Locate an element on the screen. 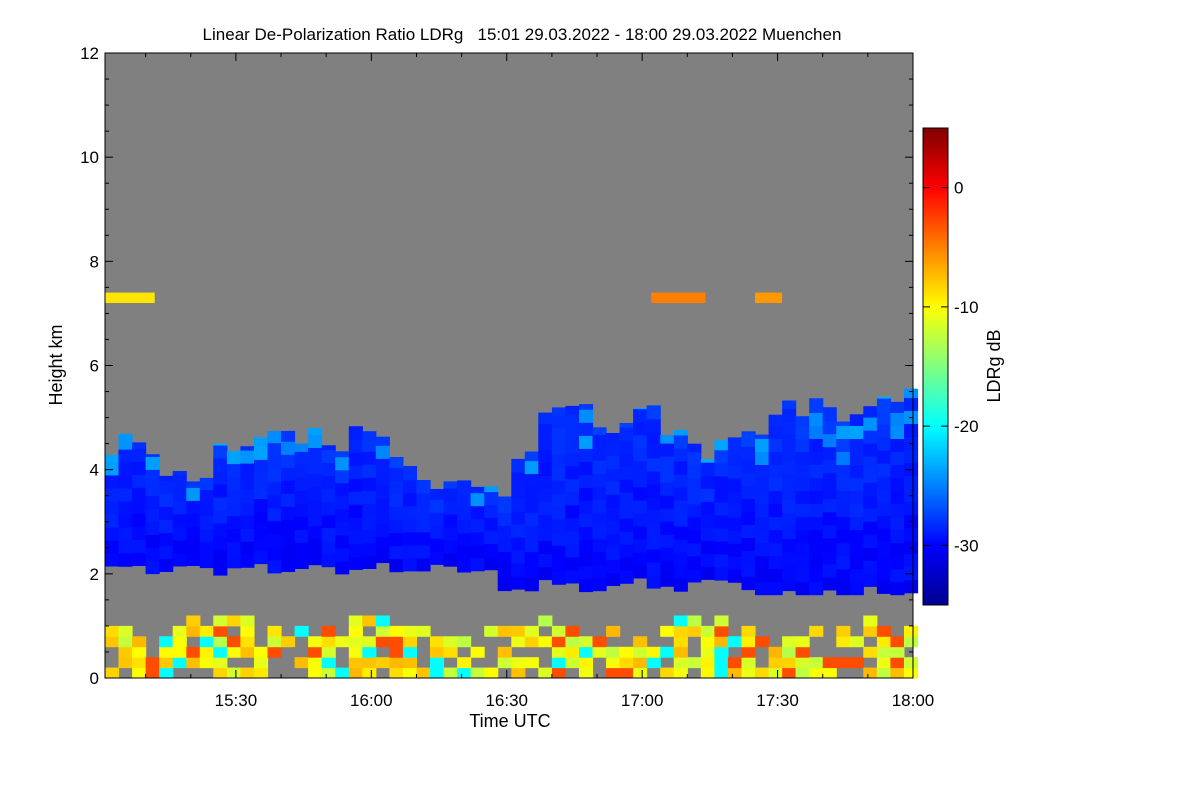  x-tick-label: 18:00 is located at coordinates (913, 700).